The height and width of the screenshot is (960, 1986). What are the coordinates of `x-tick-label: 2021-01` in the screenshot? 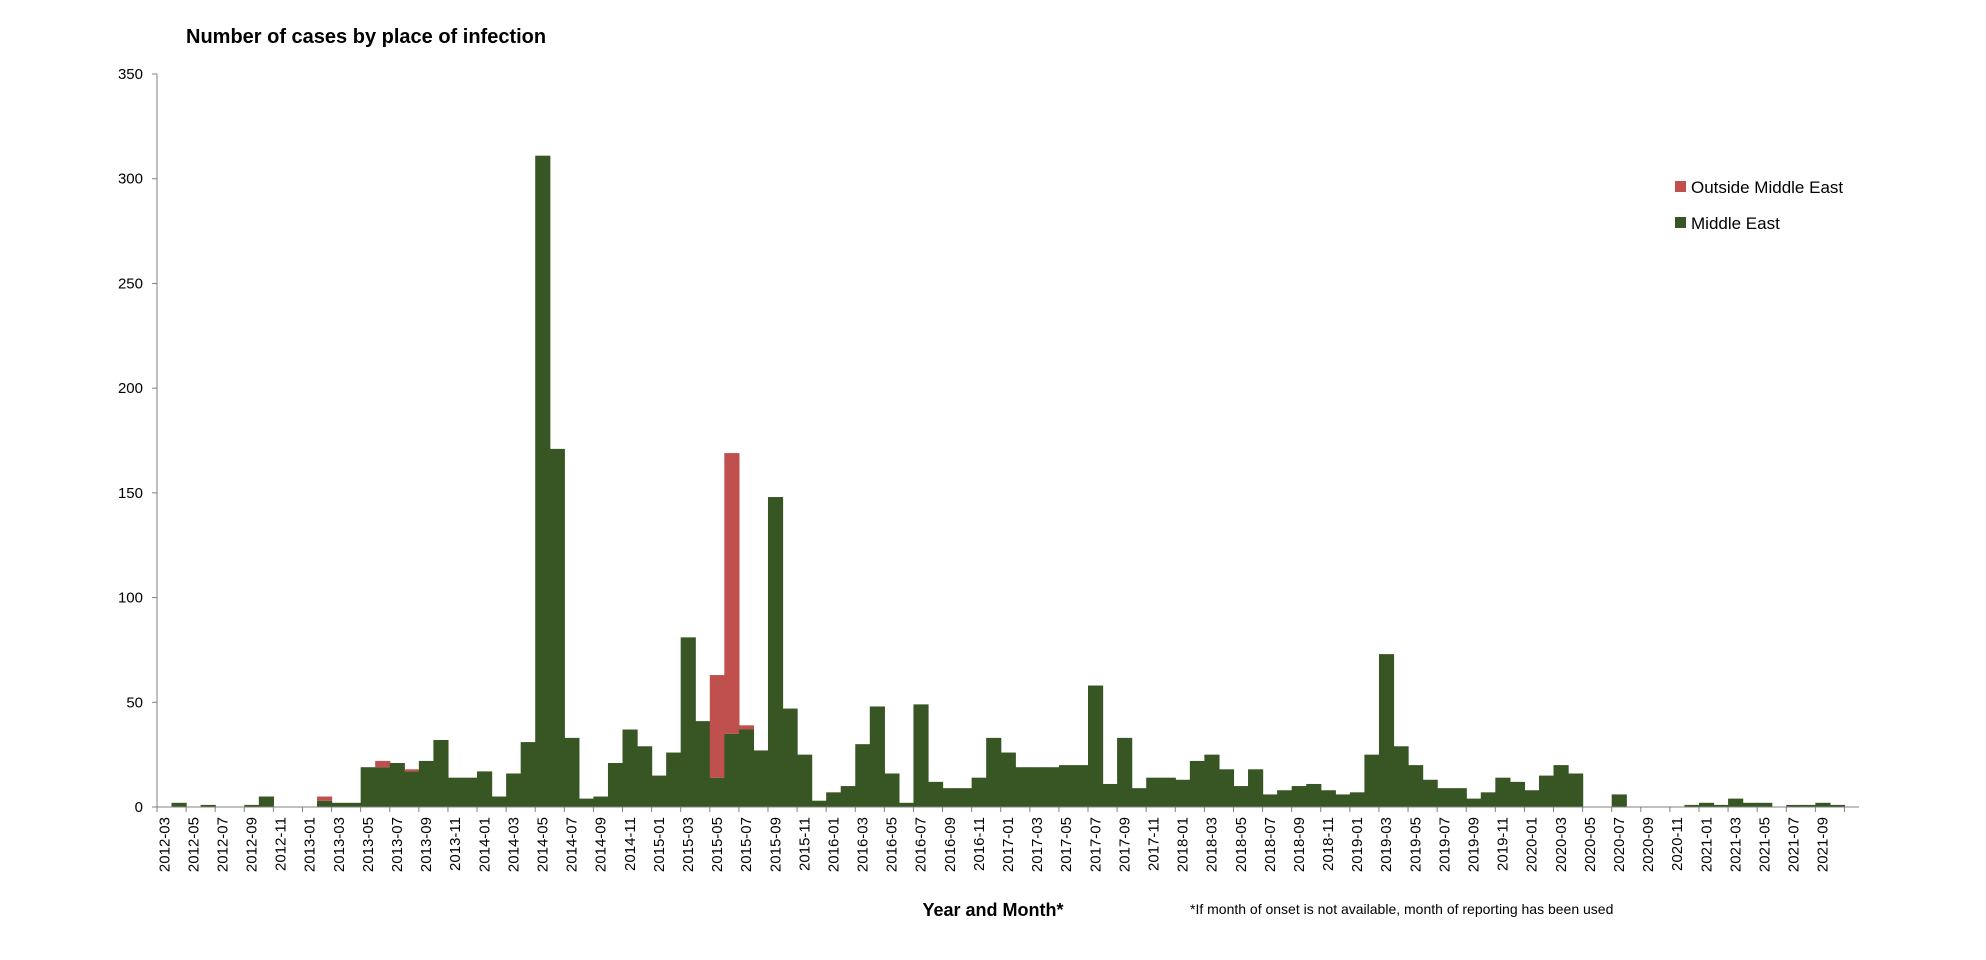 It's located at (1706, 844).